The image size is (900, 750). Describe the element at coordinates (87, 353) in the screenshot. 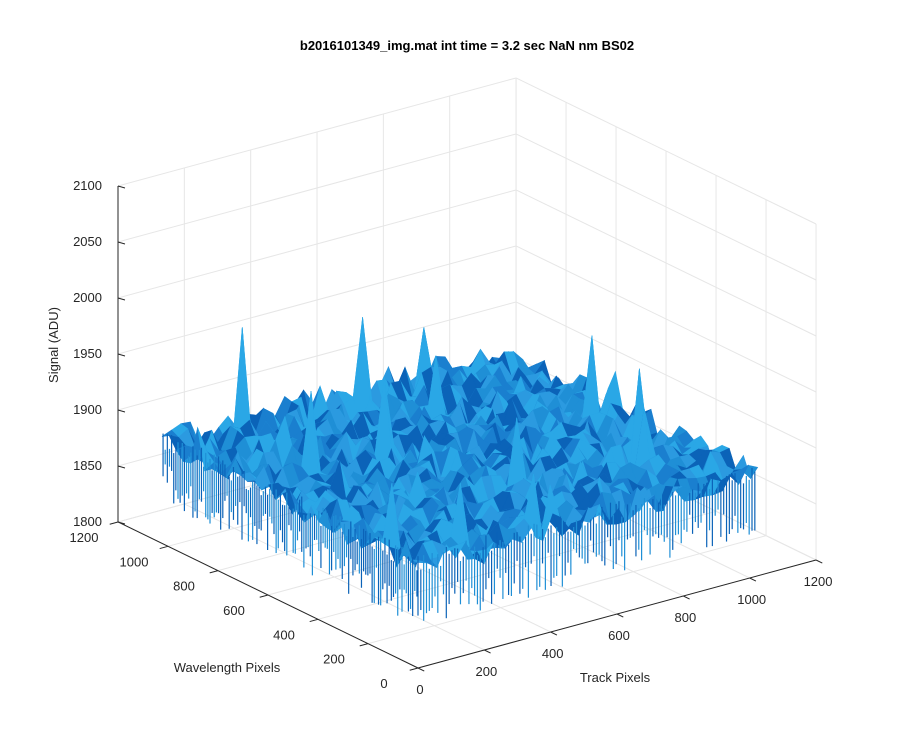

I see `z-tick-label: 1950` at that location.